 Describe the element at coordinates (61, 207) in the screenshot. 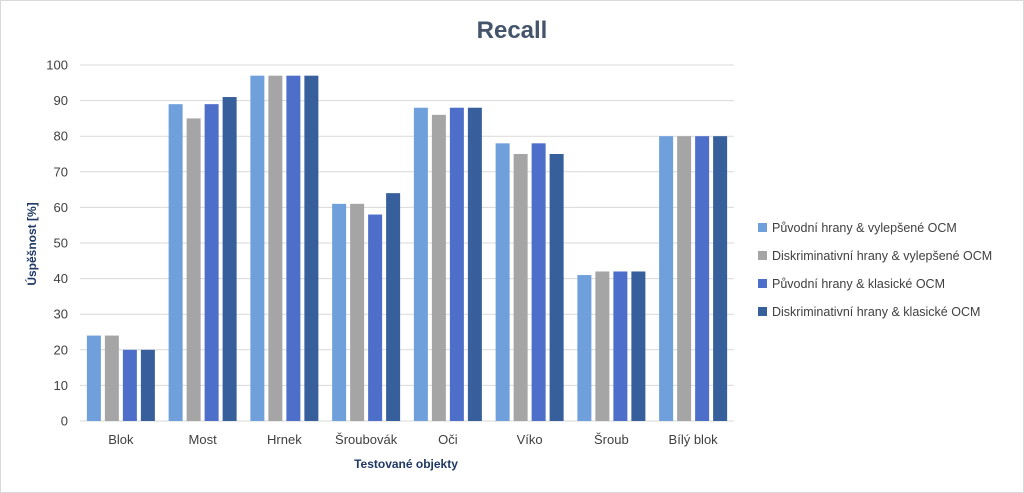

I see `y-tick-label: 60` at that location.